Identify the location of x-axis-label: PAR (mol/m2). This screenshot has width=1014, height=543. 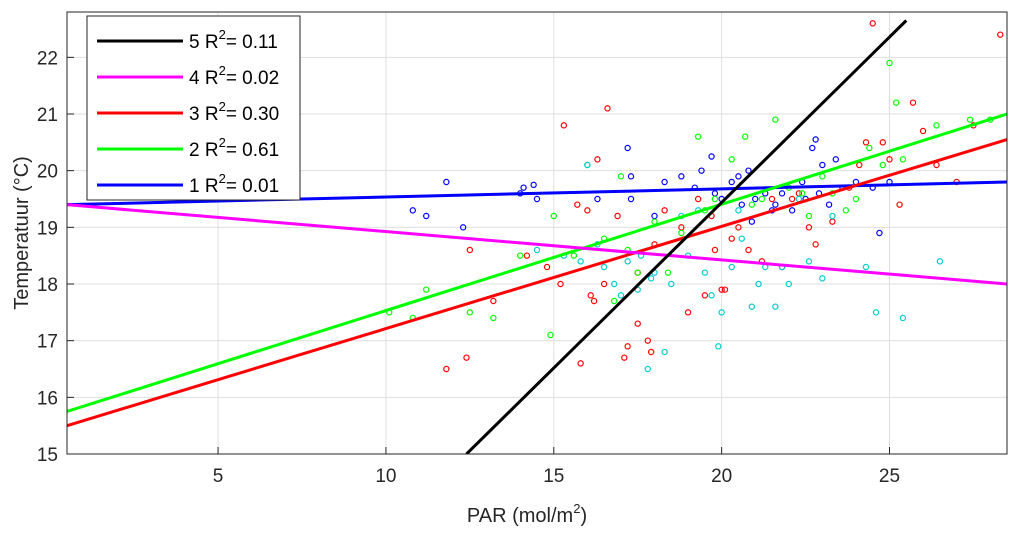
(527, 514).